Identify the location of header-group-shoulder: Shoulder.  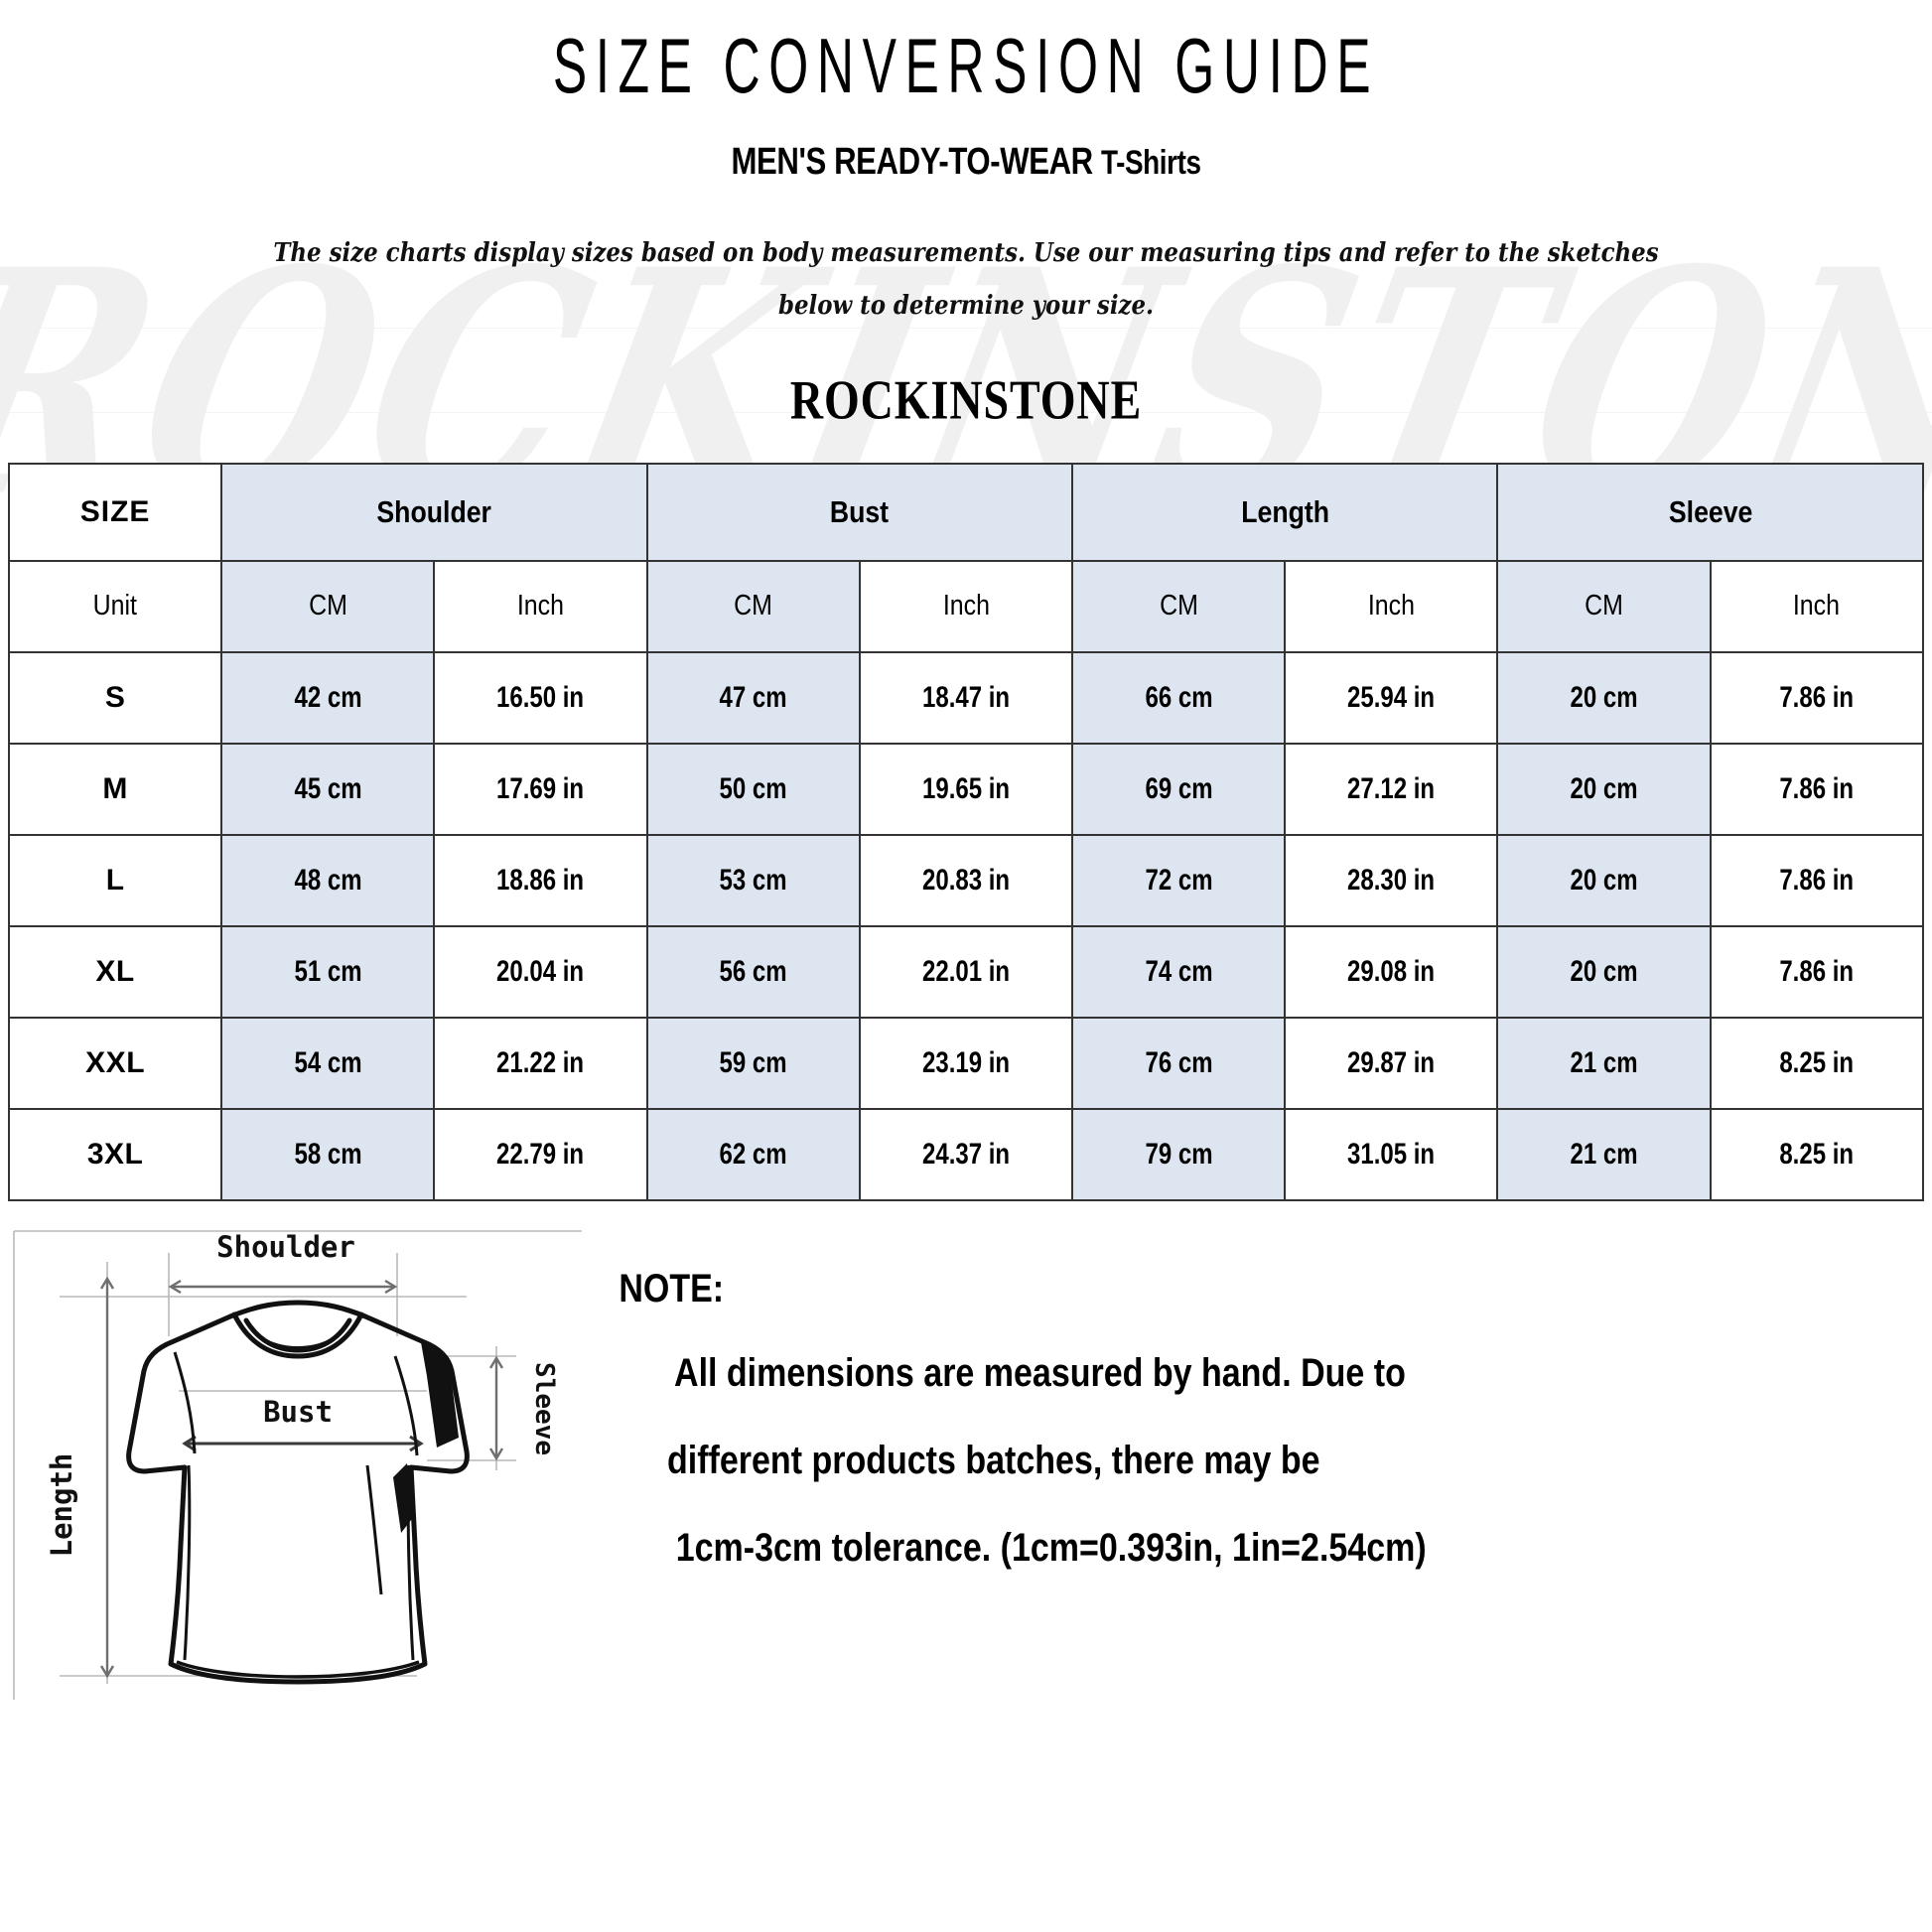
(434, 512).